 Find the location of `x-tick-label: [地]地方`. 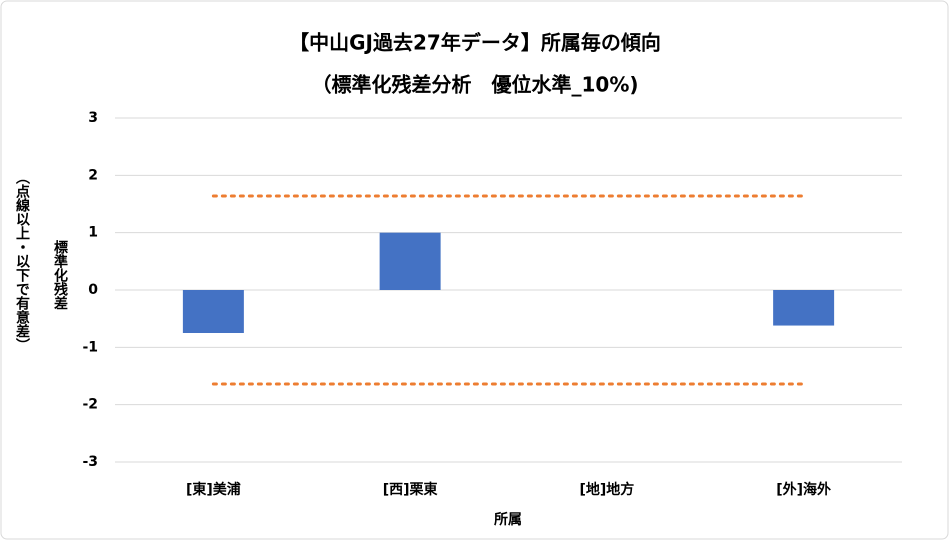

x-tick-label: [地]地方 is located at coordinates (606, 489).